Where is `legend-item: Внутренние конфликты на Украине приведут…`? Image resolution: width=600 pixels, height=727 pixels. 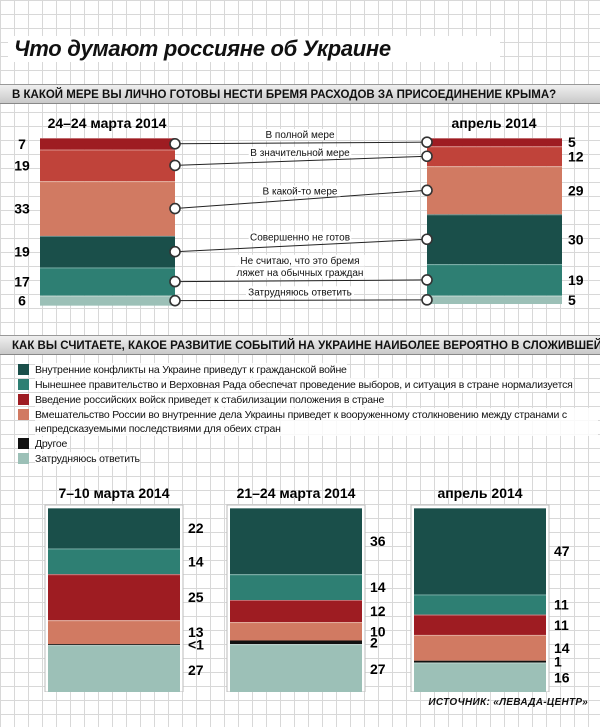
legend-item: Внутренние конфликты на Украине приведут… is located at coordinates (308, 370).